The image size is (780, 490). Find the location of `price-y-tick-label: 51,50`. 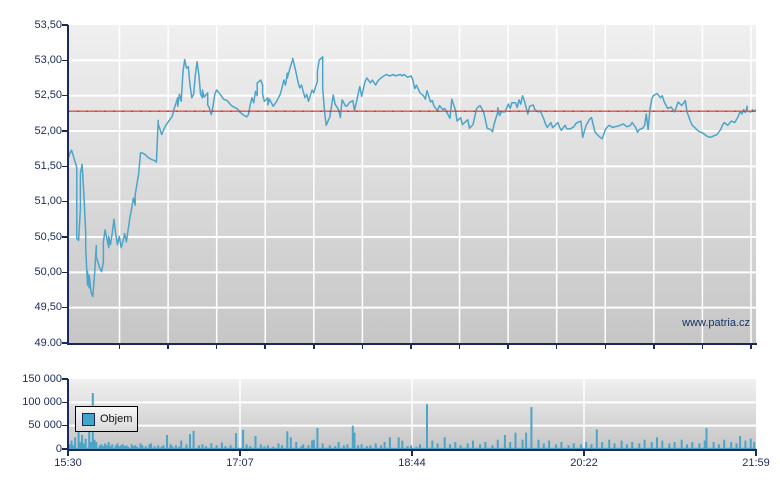

price-y-tick-label: 51,50 is located at coordinates (48, 165).